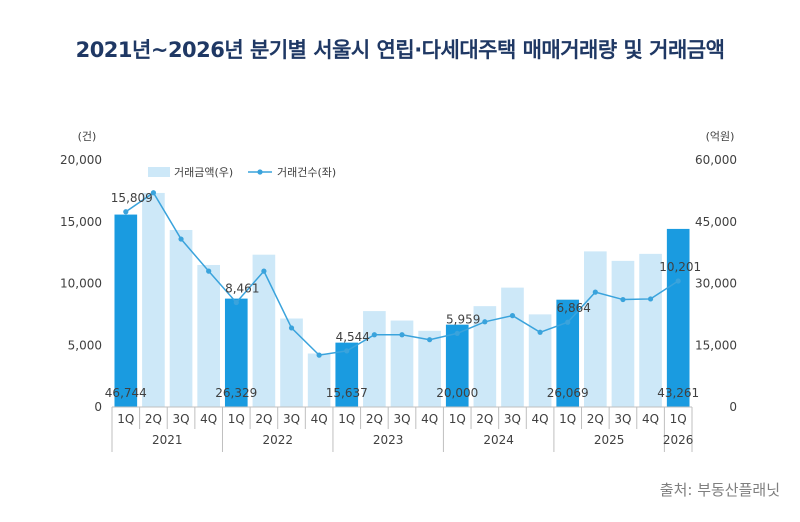 Image resolution: width=800 pixels, height=522 pixels. Describe the element at coordinates (236, 393) in the screenshot. I see `bar-data-label: 26,329` at that location.